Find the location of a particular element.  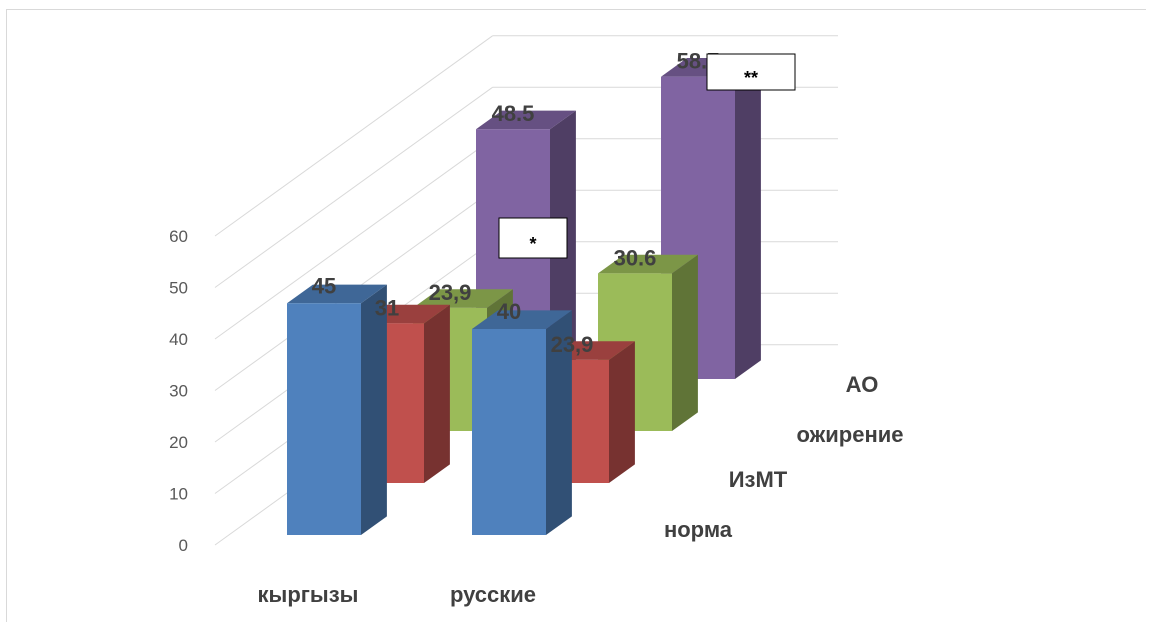

data-label: 48.5 is located at coordinates (513, 113).